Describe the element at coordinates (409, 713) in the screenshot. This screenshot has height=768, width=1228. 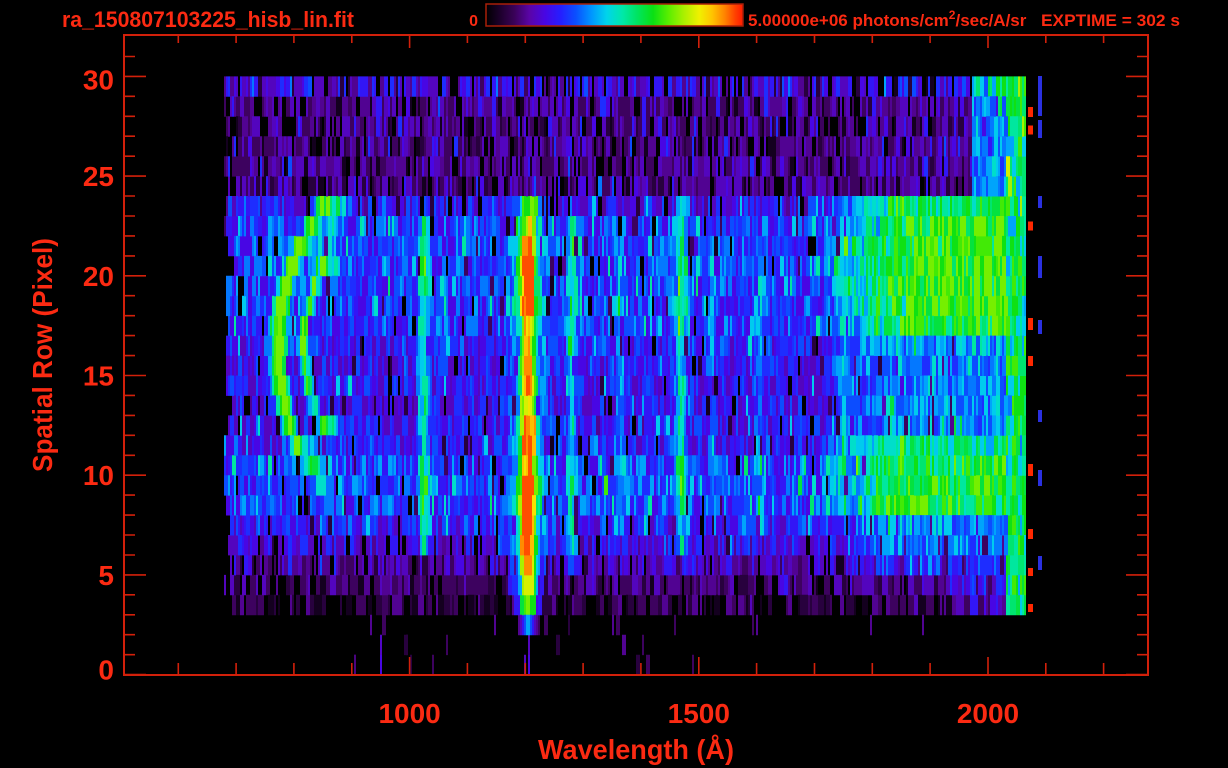
I see `svg-text: 1000` at that location.